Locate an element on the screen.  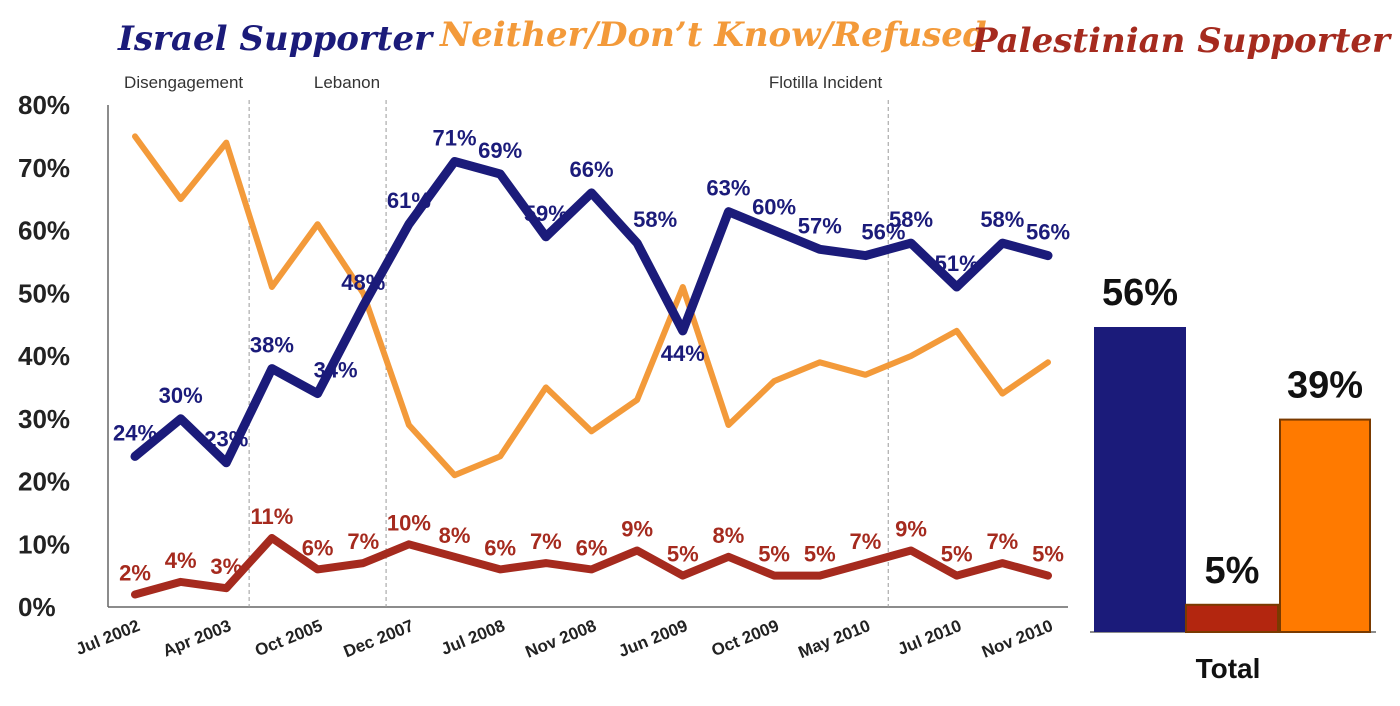
data-label: 71% is located at coordinates (455, 137).